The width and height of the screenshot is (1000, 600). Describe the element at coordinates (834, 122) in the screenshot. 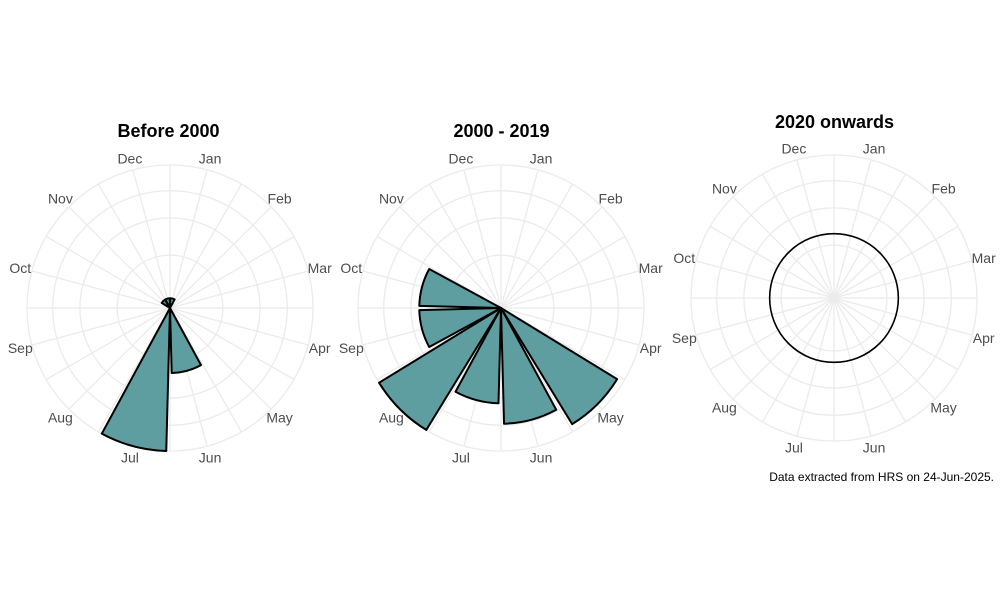

I see `chart-title: 2020 onwards` at that location.